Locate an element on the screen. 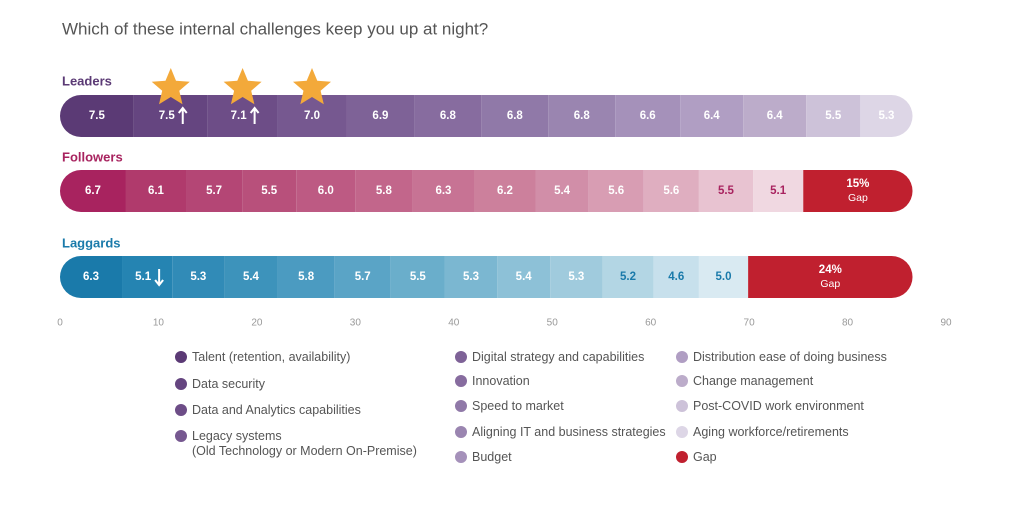  row-label: Leaders is located at coordinates (87, 80).